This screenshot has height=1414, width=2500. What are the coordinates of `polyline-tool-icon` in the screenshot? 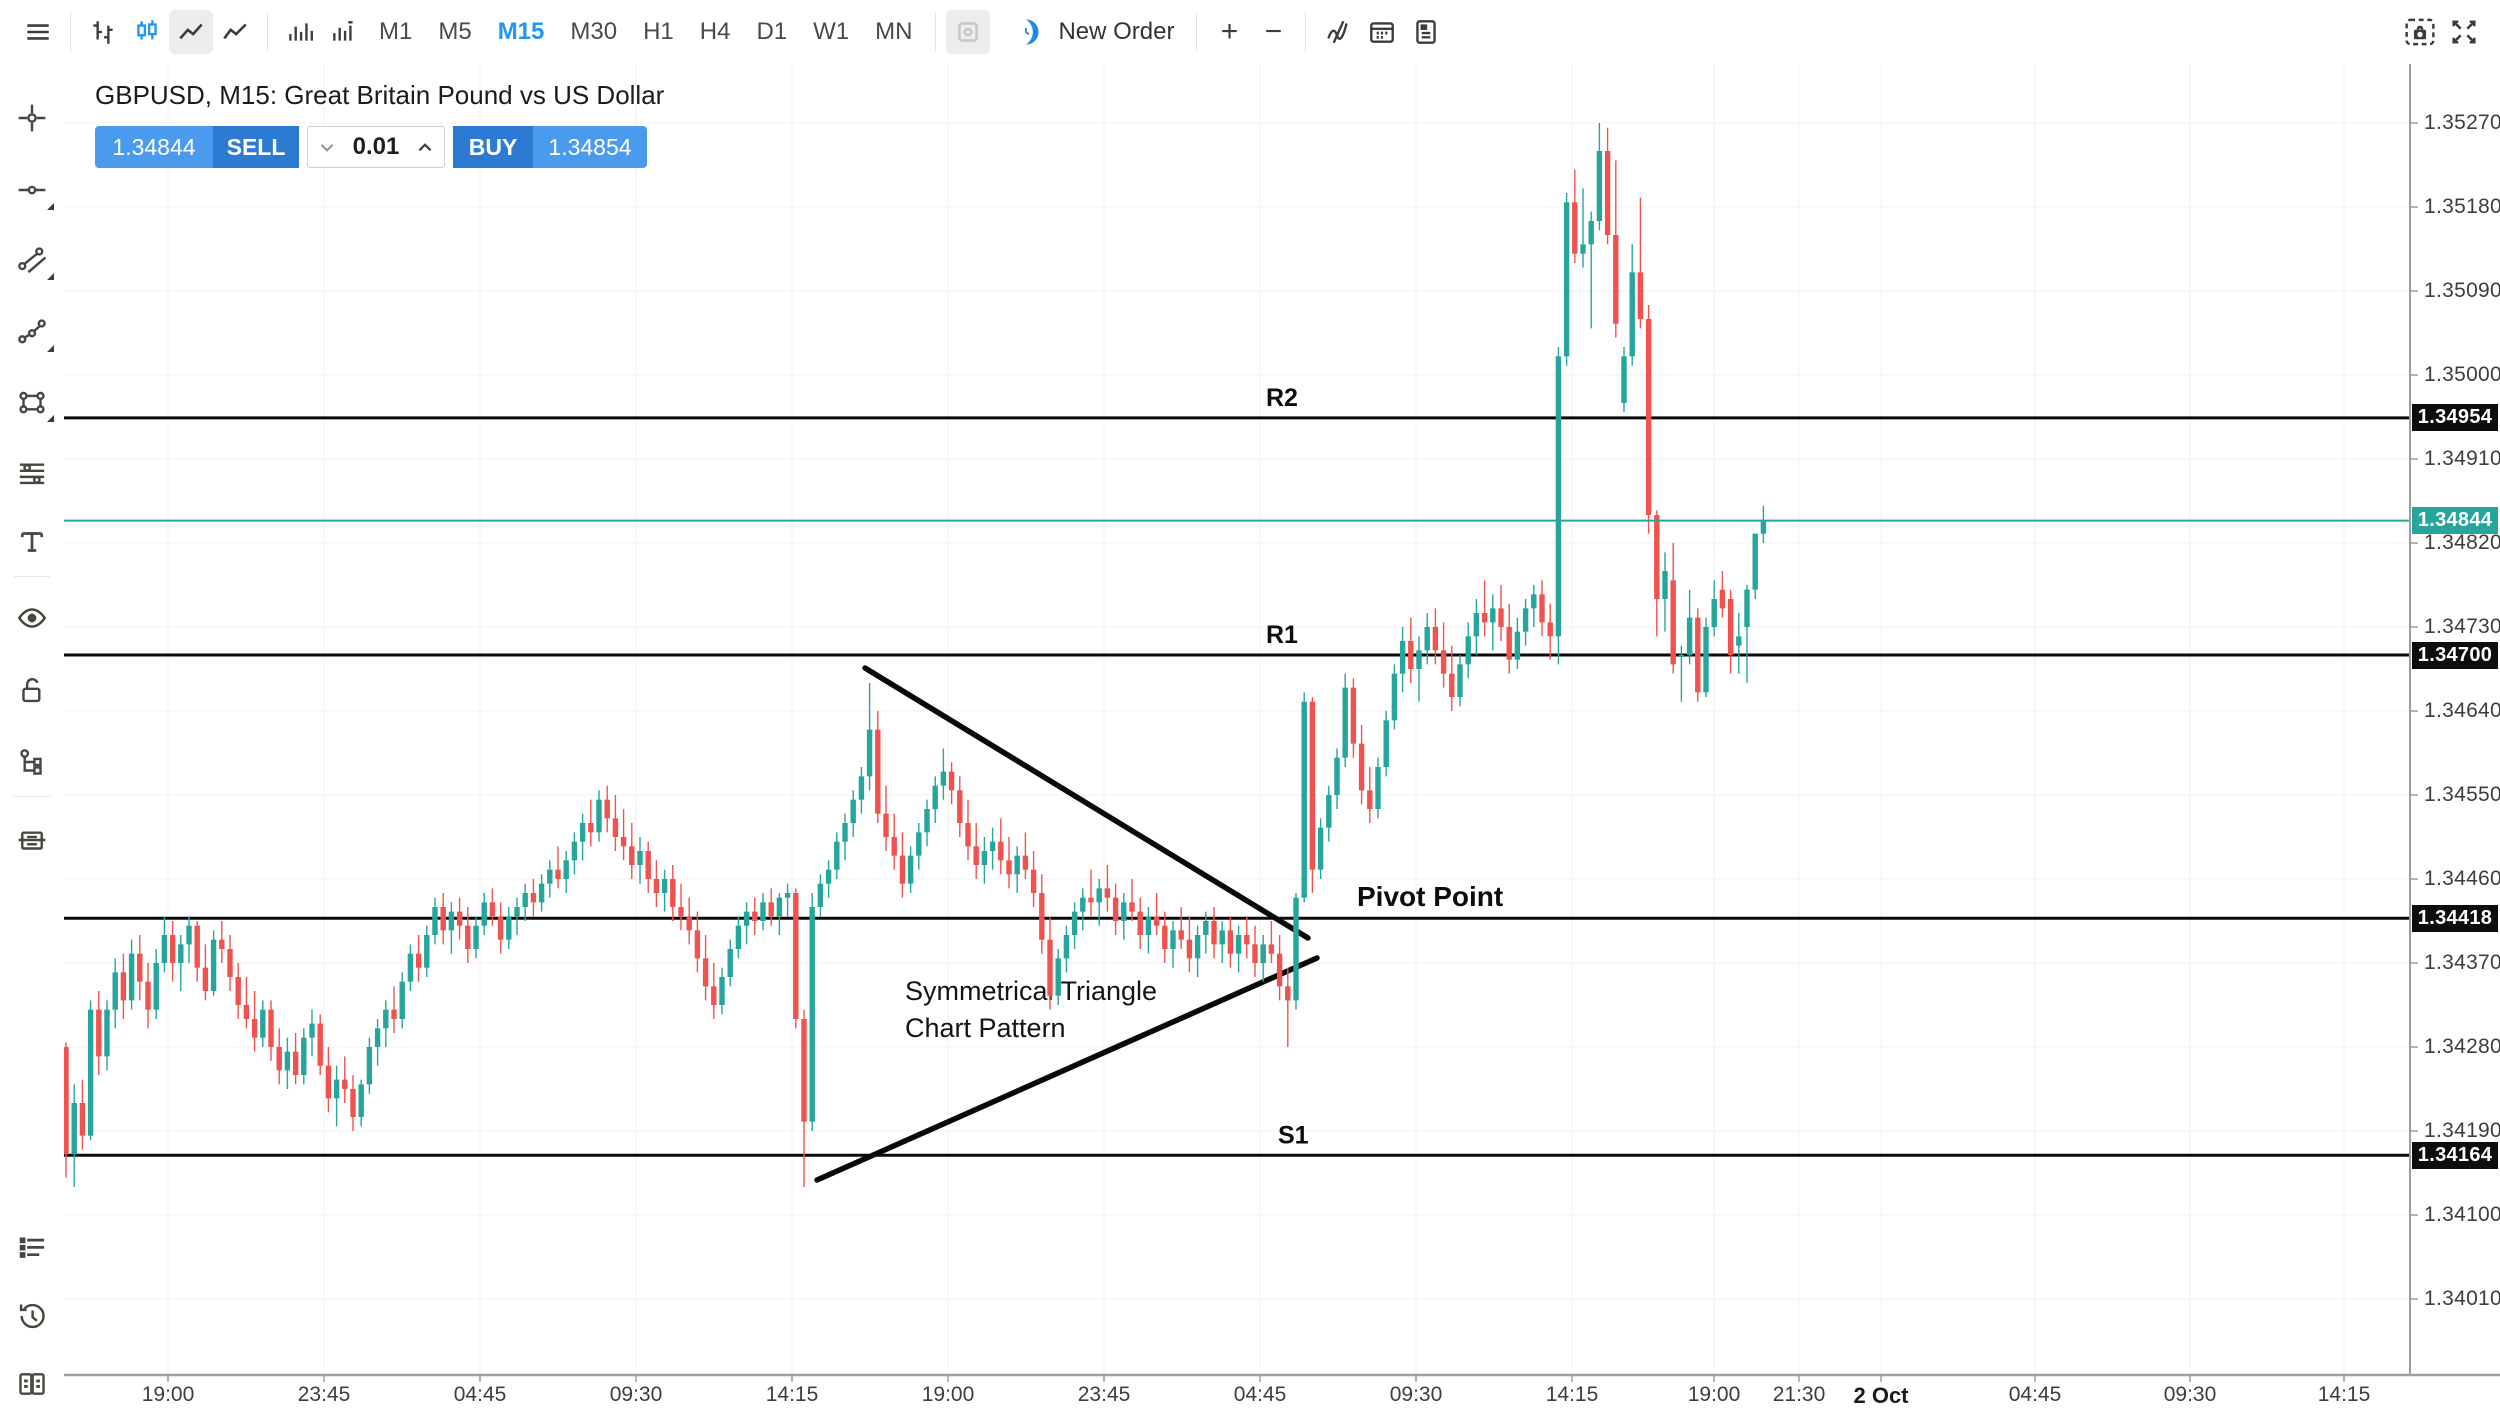 It's located at (33, 332).